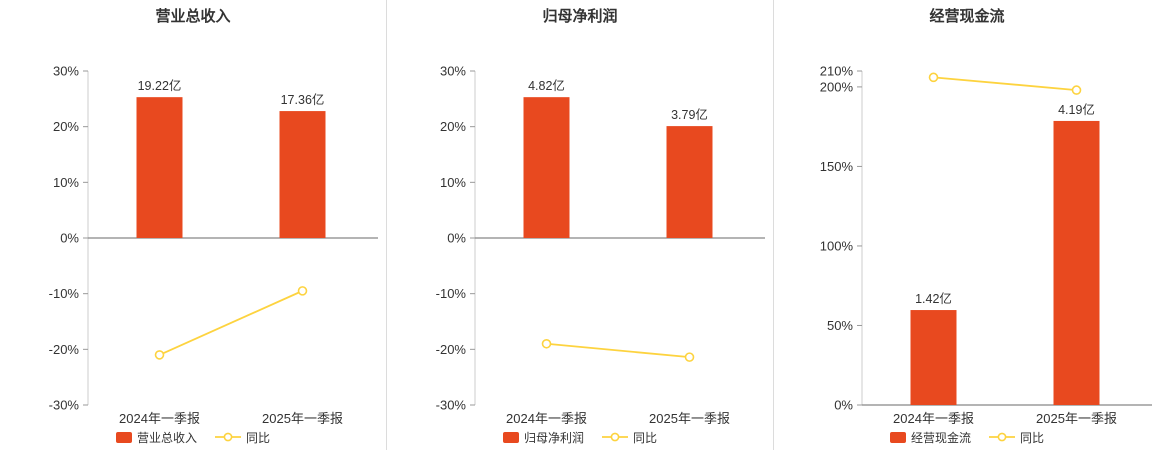 This screenshot has width=1160, height=450. I want to click on net-profit-chart-legend: 归母净利润 同比, so click(580, 437).